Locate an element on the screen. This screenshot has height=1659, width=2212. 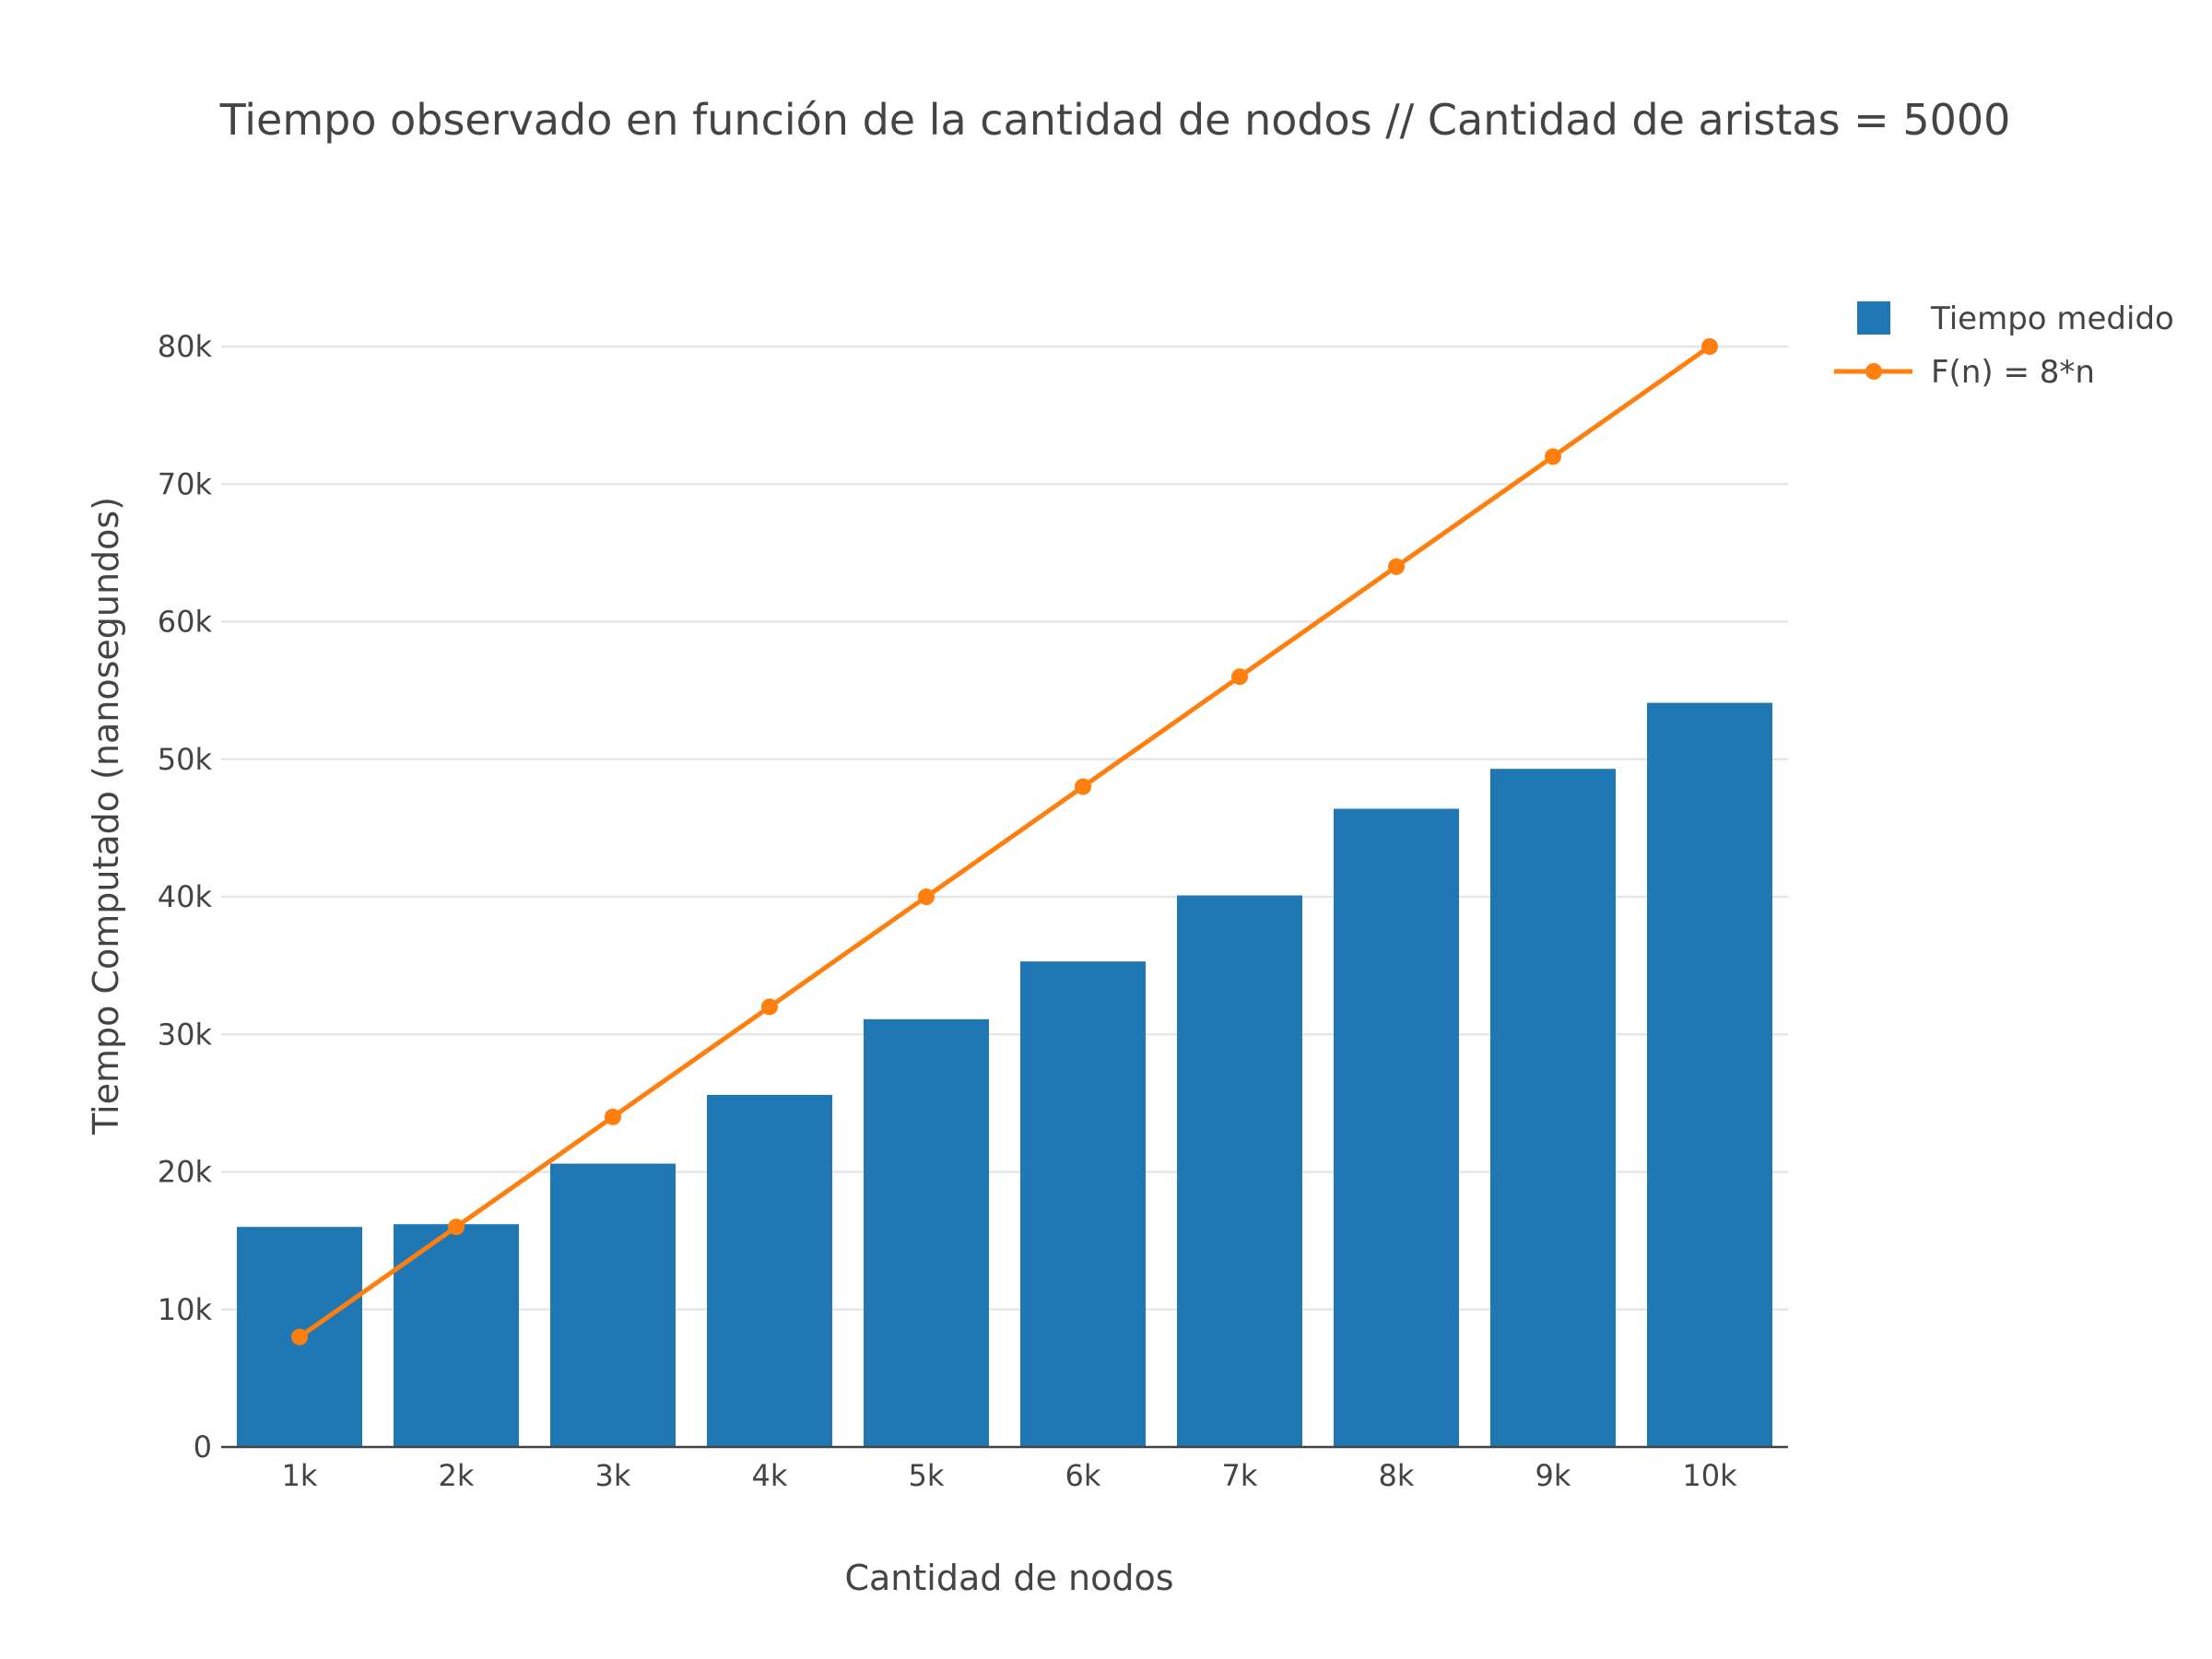
x-axis-title: Cantidad de nodos is located at coordinates (1008, 1578).